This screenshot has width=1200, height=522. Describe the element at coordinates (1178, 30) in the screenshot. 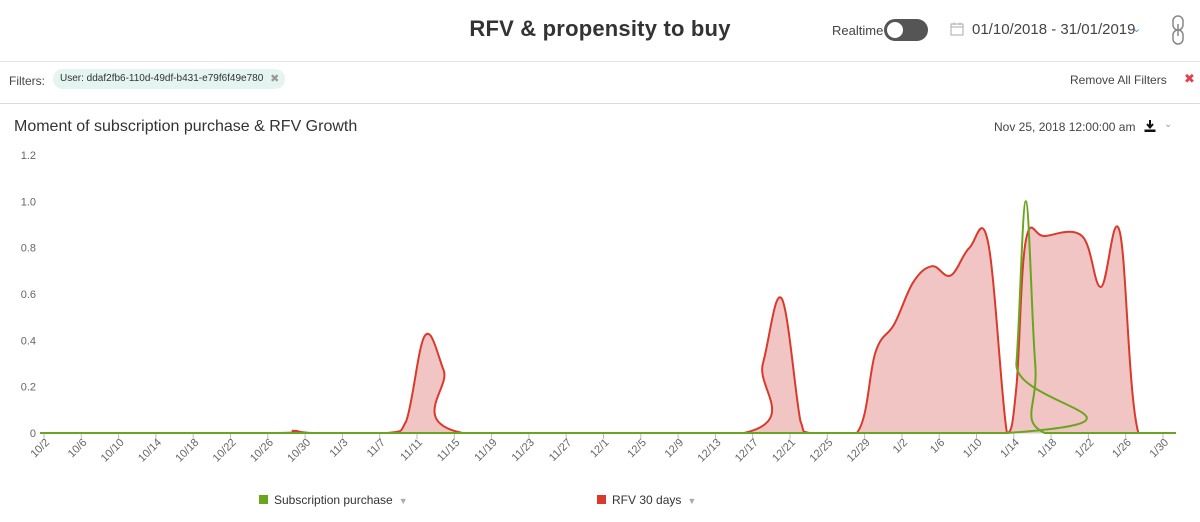

I see `link-icon` at that location.